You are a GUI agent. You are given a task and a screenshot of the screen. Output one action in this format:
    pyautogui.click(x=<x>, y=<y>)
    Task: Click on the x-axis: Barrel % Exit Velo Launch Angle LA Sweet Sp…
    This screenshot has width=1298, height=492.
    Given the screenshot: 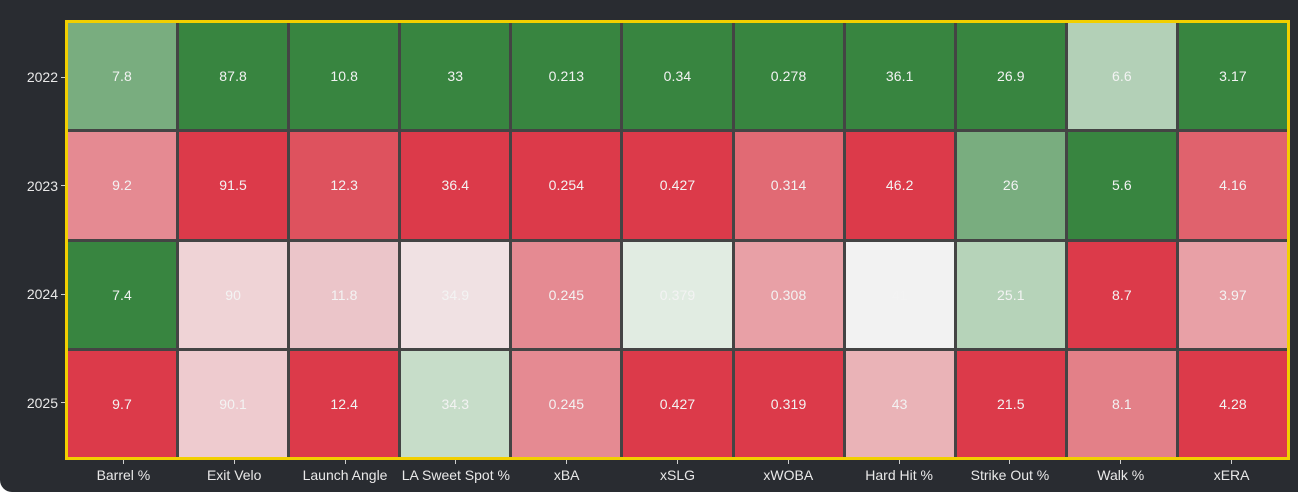 What is the action you would take?
    pyautogui.click(x=677, y=475)
    